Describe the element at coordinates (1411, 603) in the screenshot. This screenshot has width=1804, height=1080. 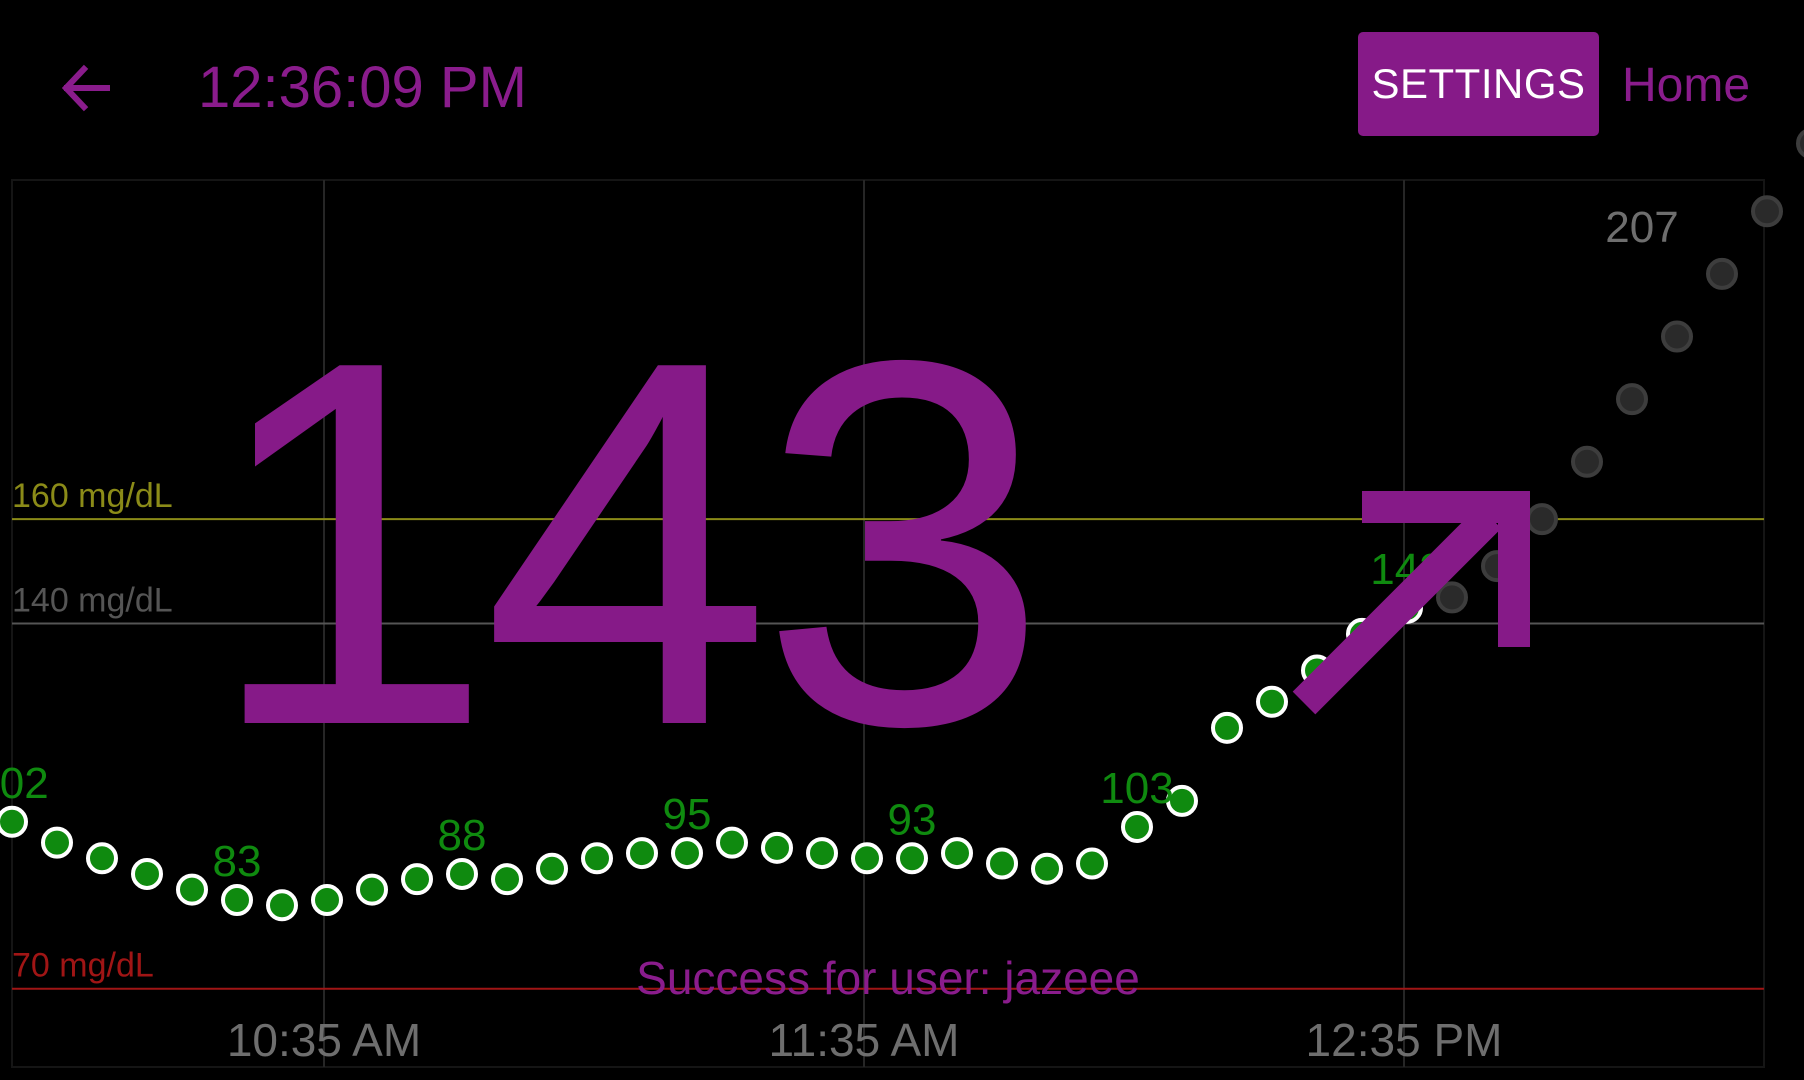
I see `arrow-up-right-icon` at that location.